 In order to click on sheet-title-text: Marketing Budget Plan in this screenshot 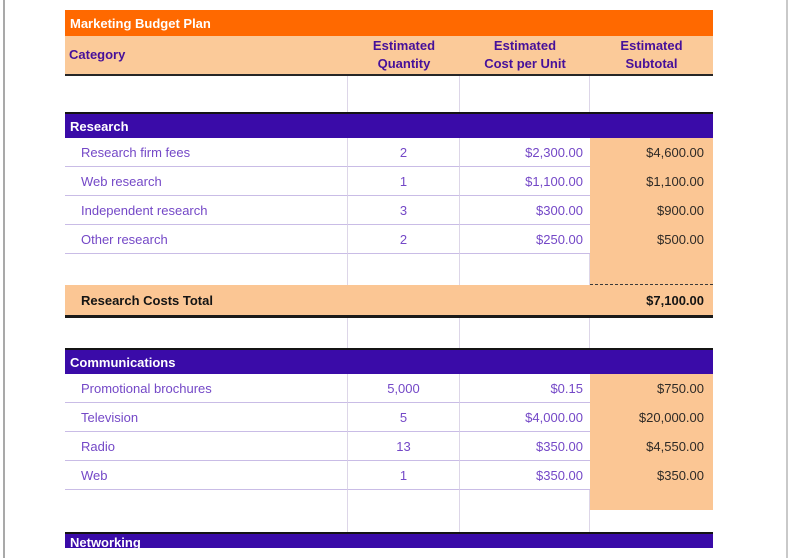, I will do `click(140, 23)`.